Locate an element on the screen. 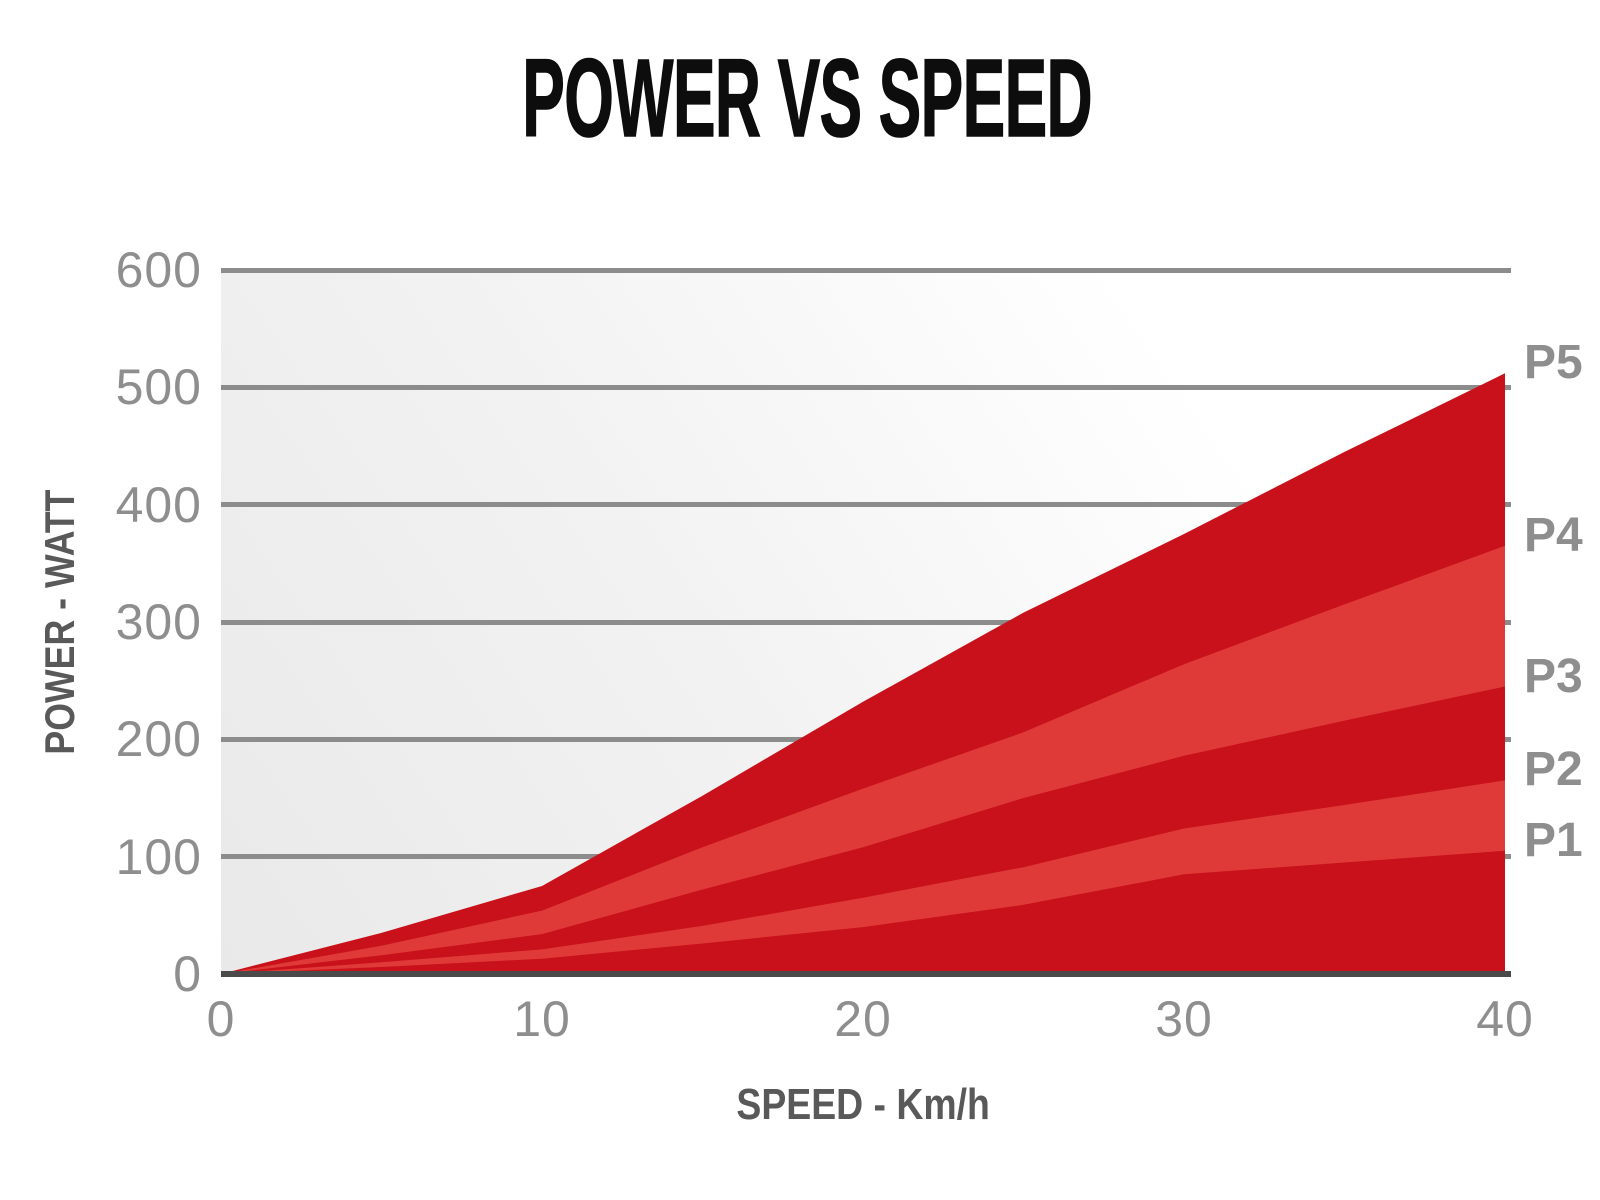  series-label-P4: P4 is located at coordinates (1553, 535).